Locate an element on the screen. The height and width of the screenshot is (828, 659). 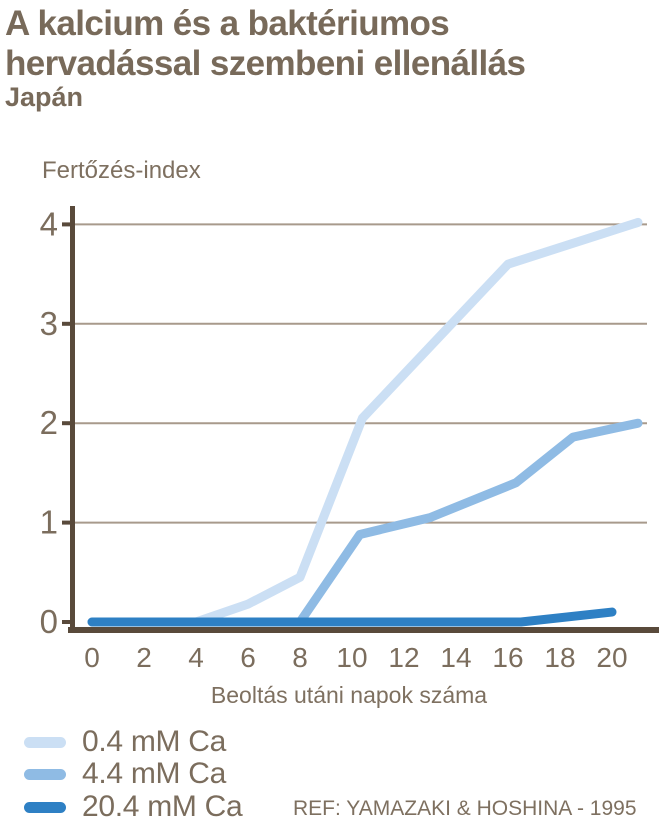
x-tick-label-6: 6 is located at coordinates (248, 657).